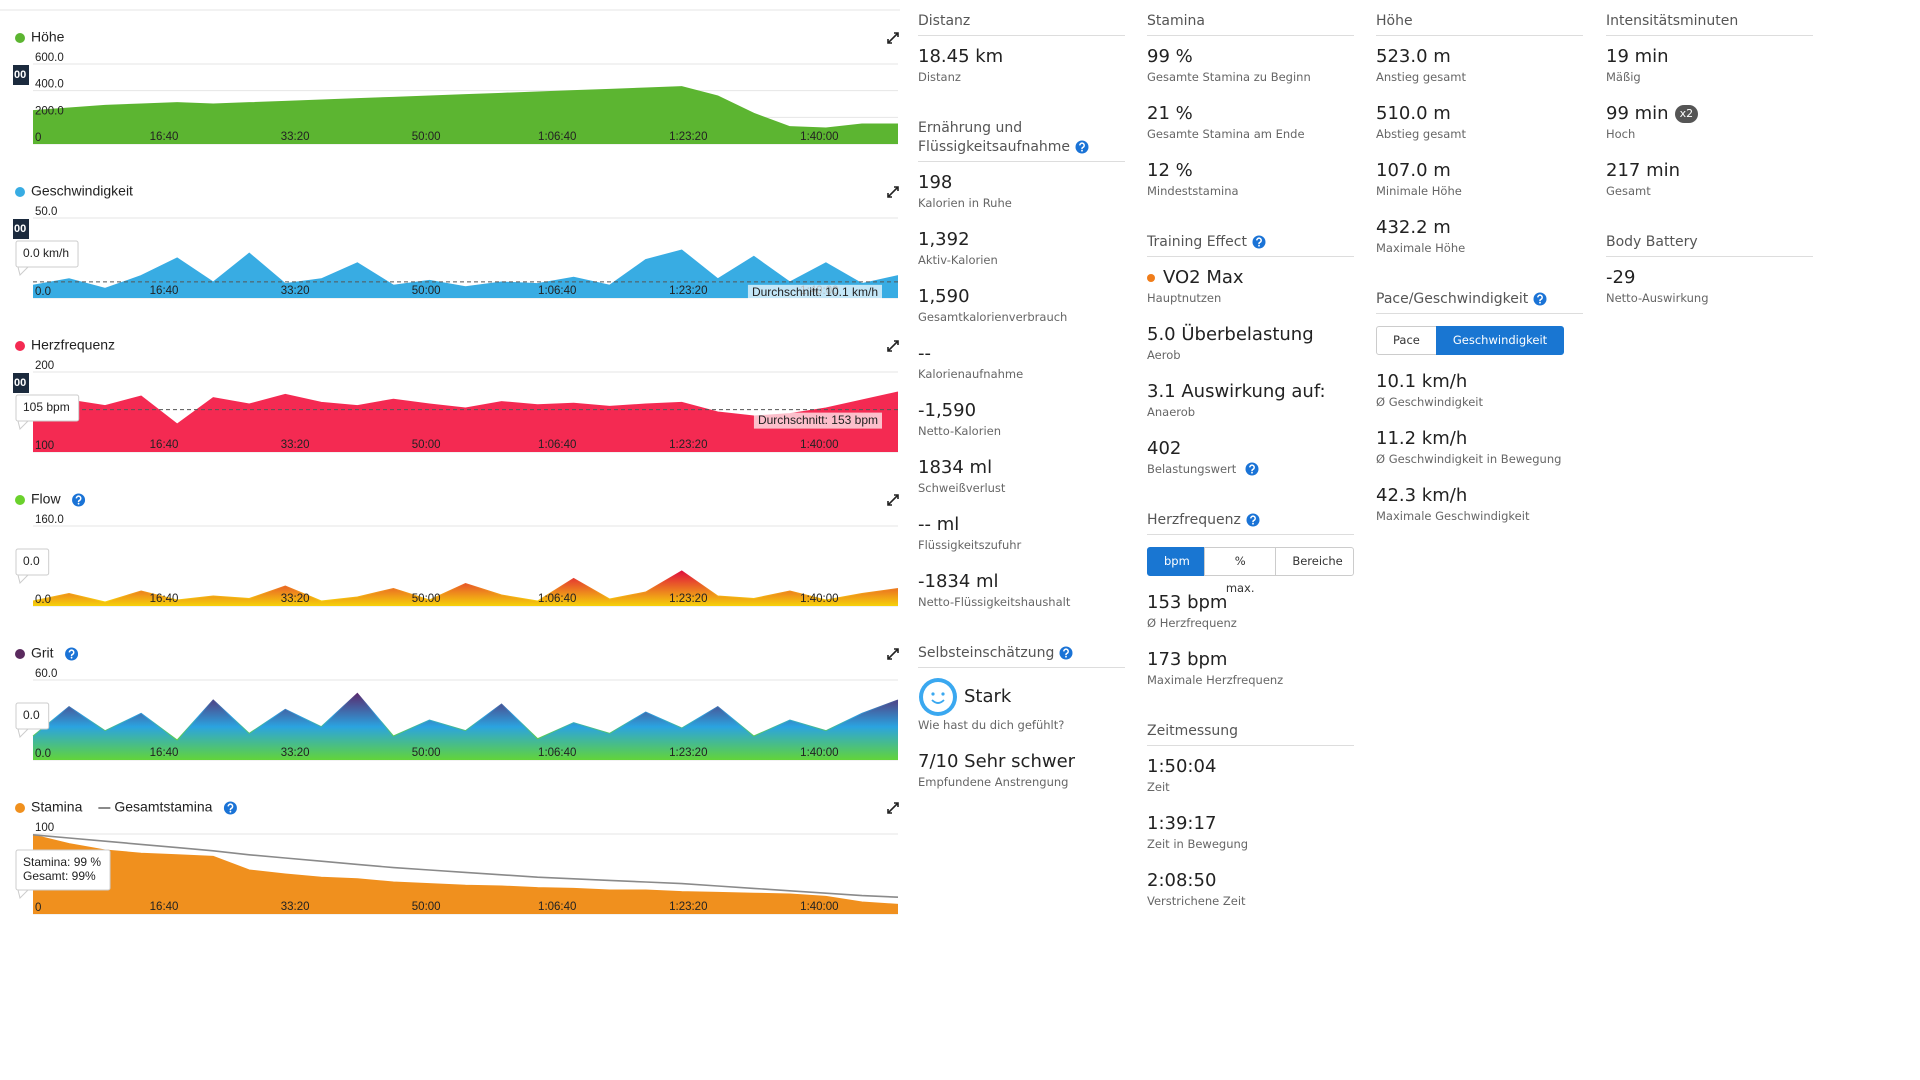 The height and width of the screenshot is (1080, 1920). I want to click on section-title: Distanz, so click(1021, 24).